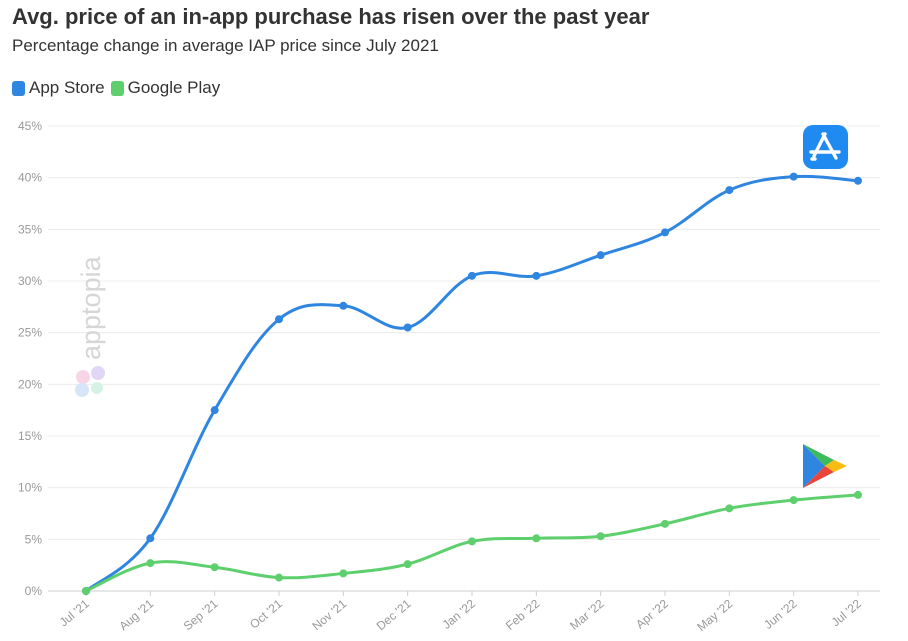 This screenshot has width=908, height=641. I want to click on series-google-play, so click(472, 542).